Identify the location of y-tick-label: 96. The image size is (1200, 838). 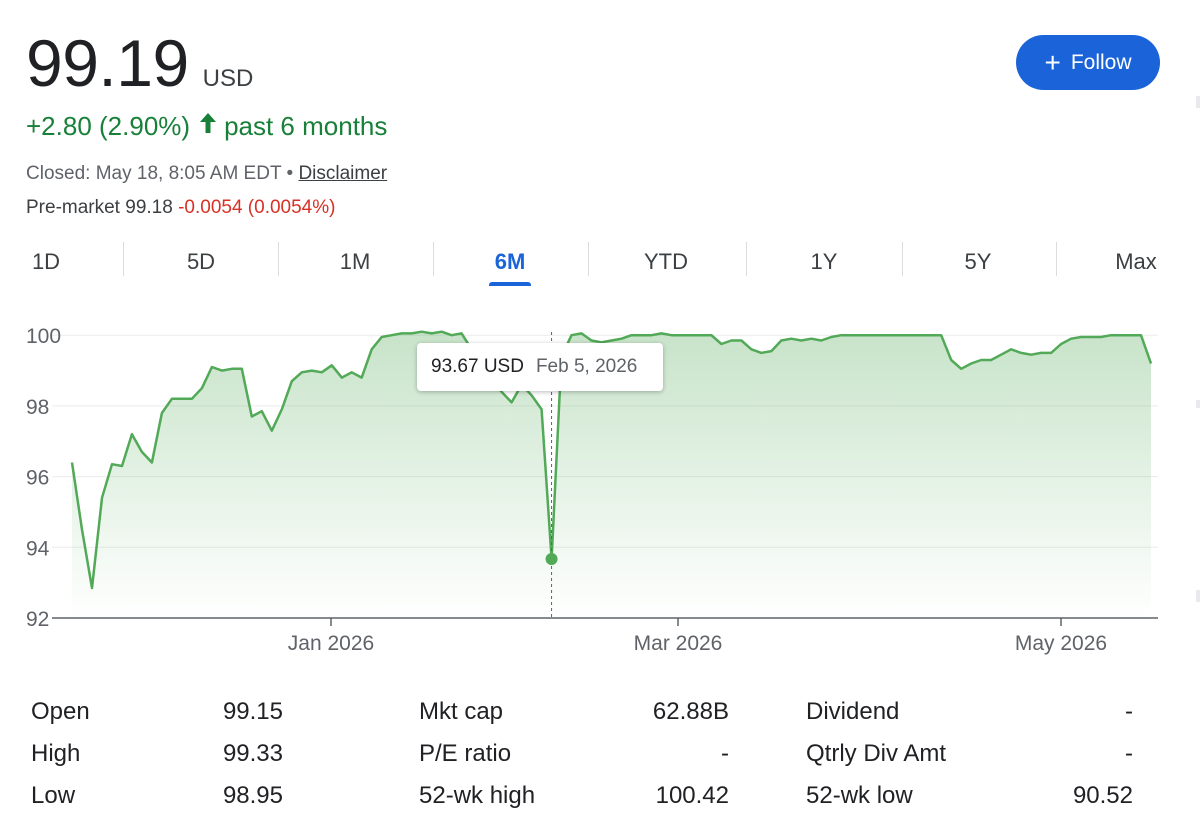
(37, 478).